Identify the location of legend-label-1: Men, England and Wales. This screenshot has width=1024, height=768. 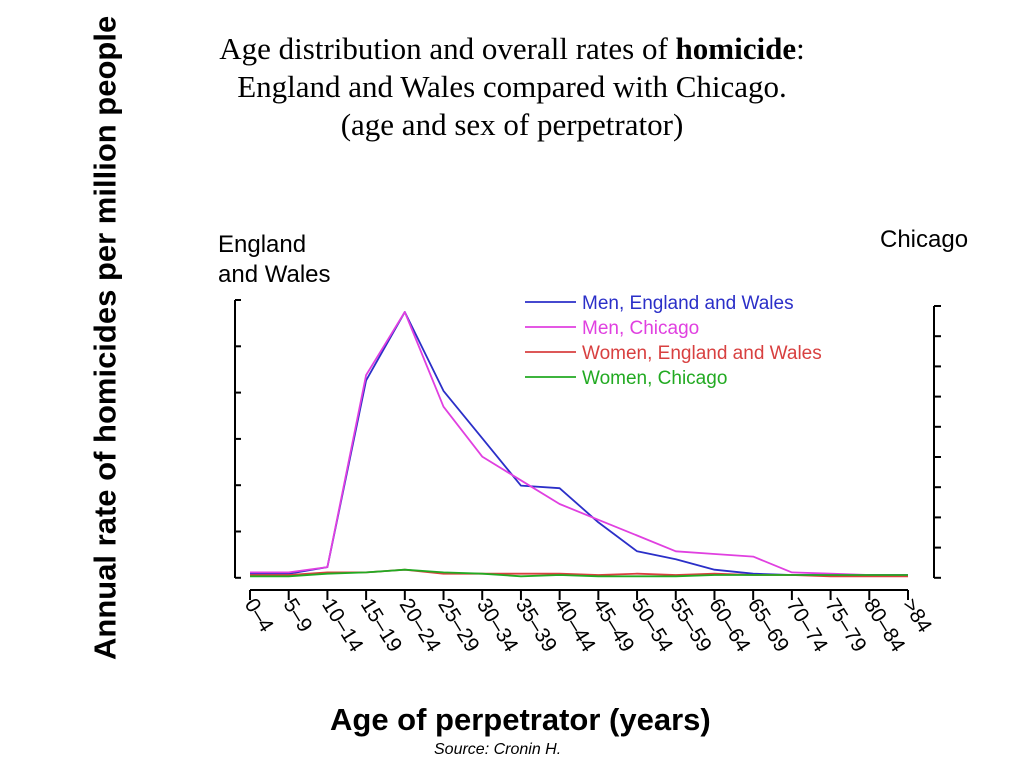
(688, 303).